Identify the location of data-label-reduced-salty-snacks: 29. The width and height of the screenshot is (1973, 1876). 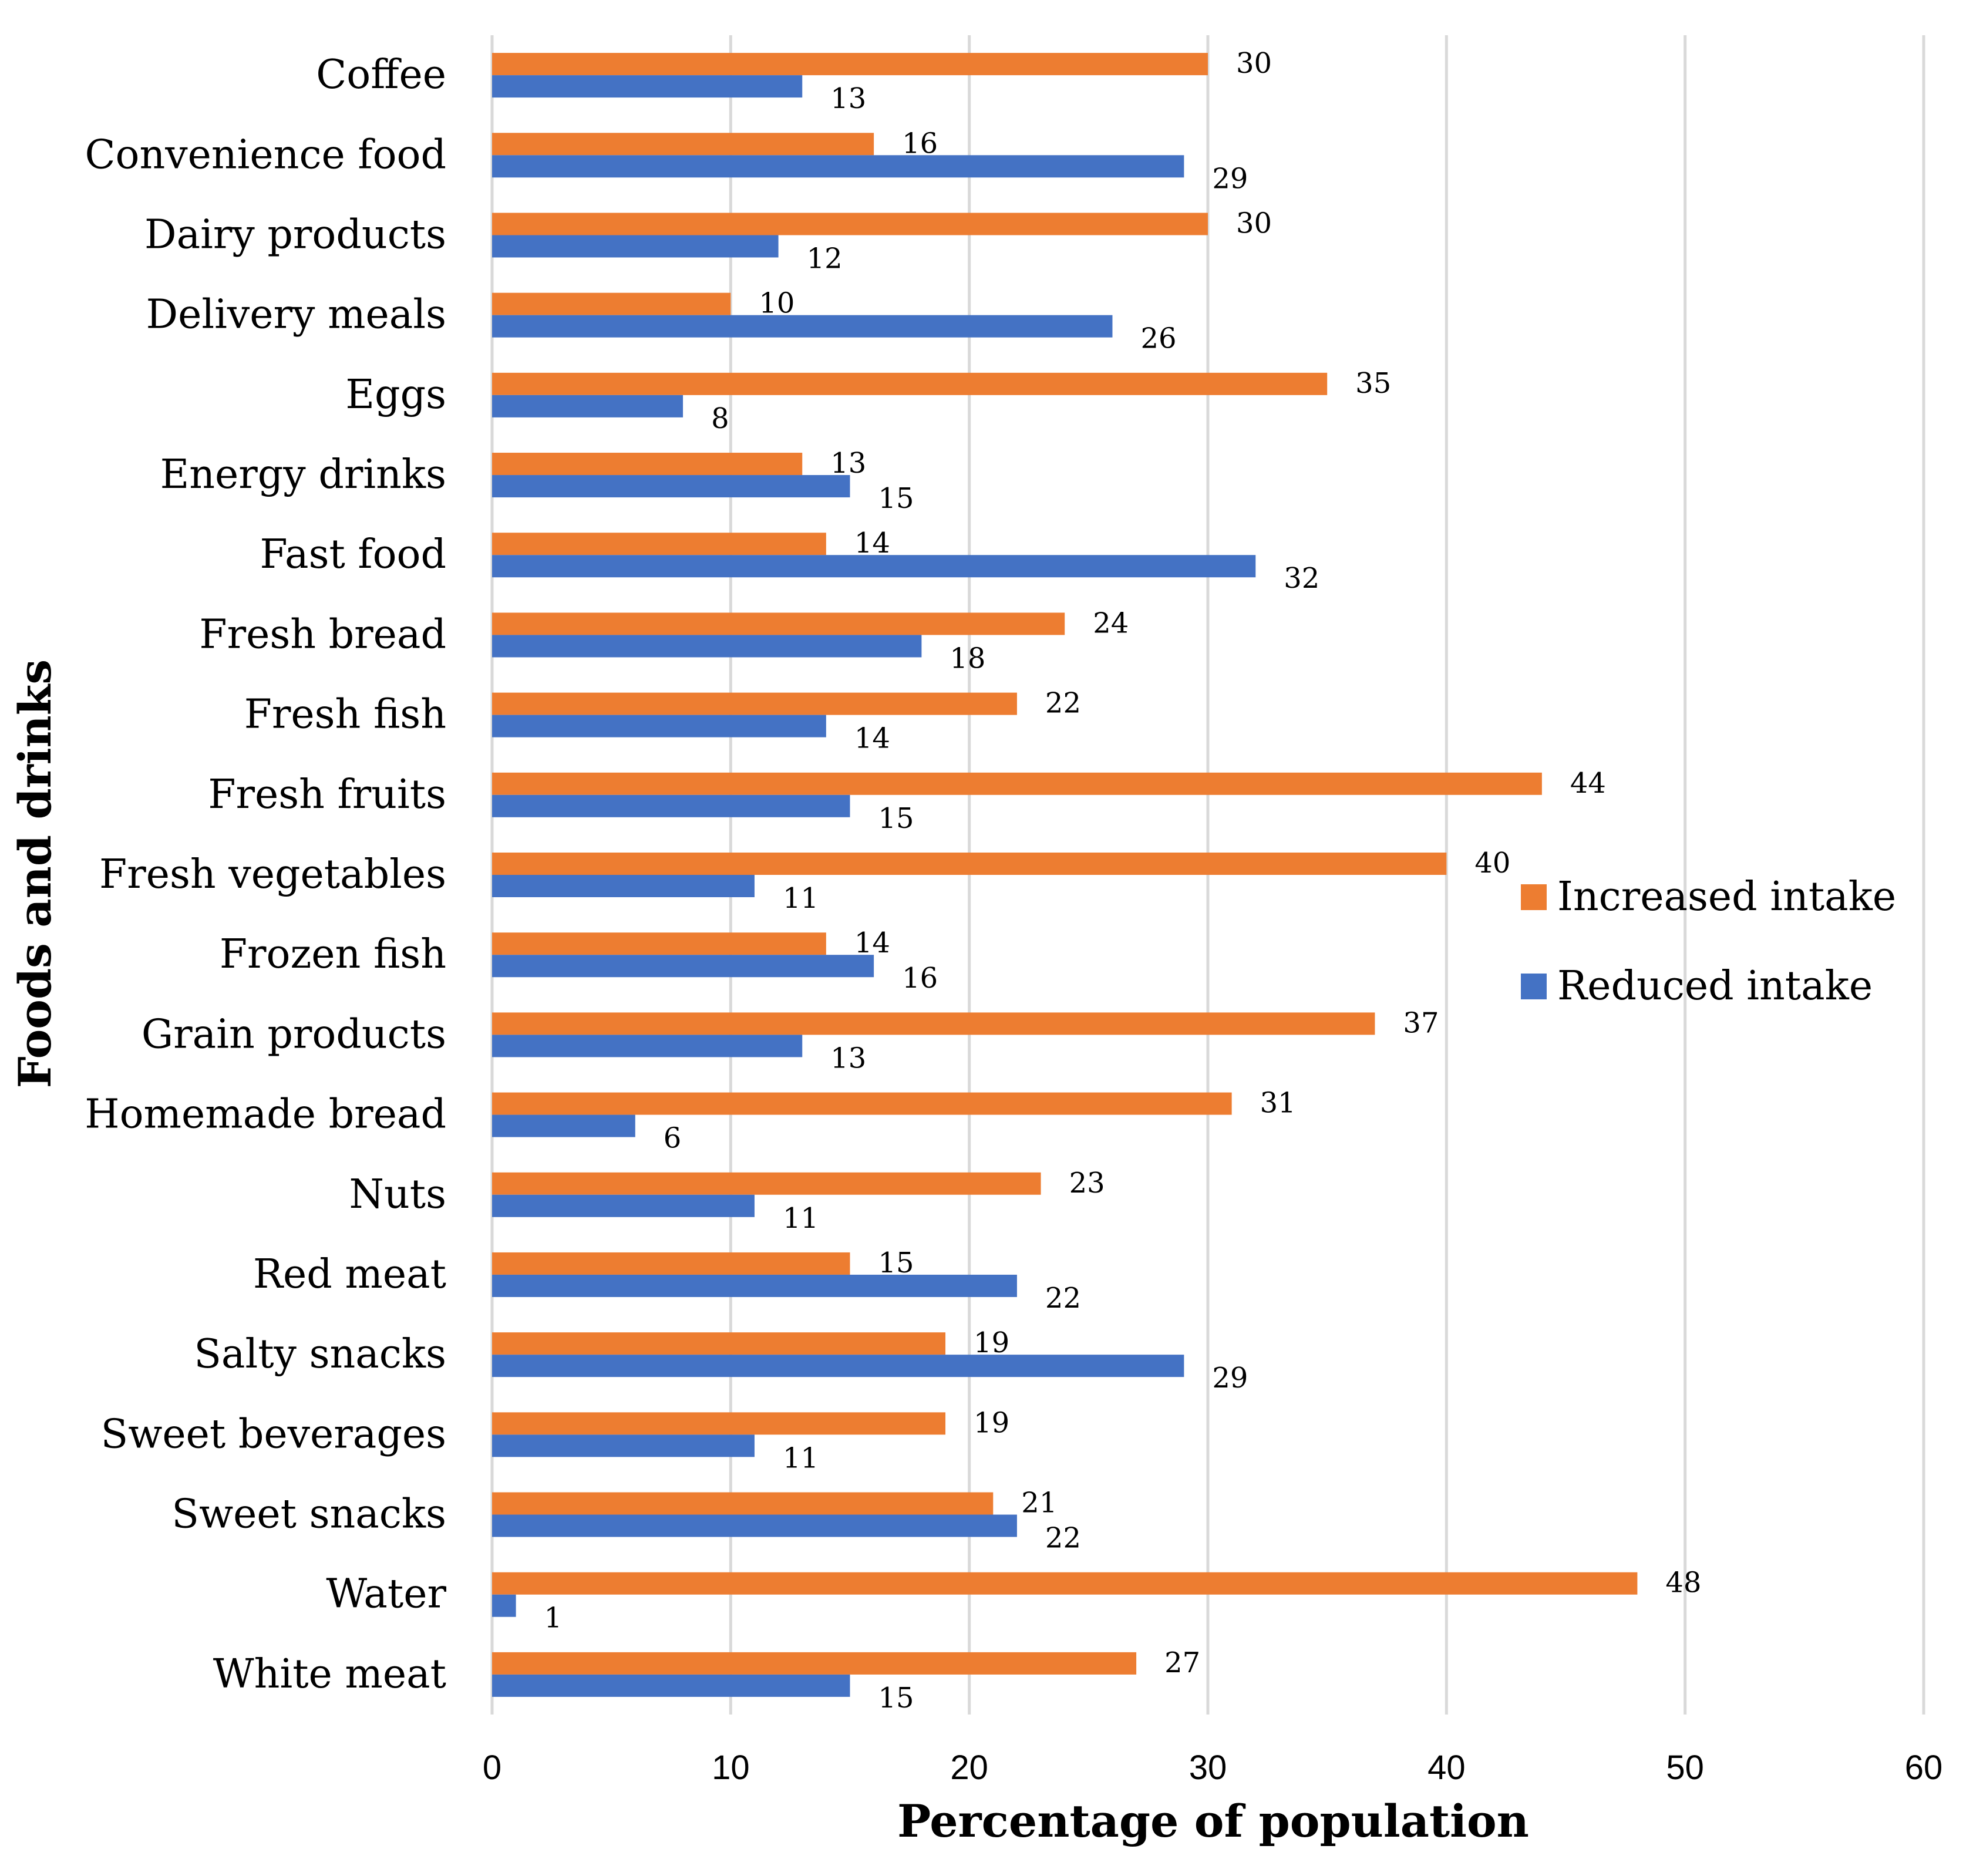
(1230, 1378).